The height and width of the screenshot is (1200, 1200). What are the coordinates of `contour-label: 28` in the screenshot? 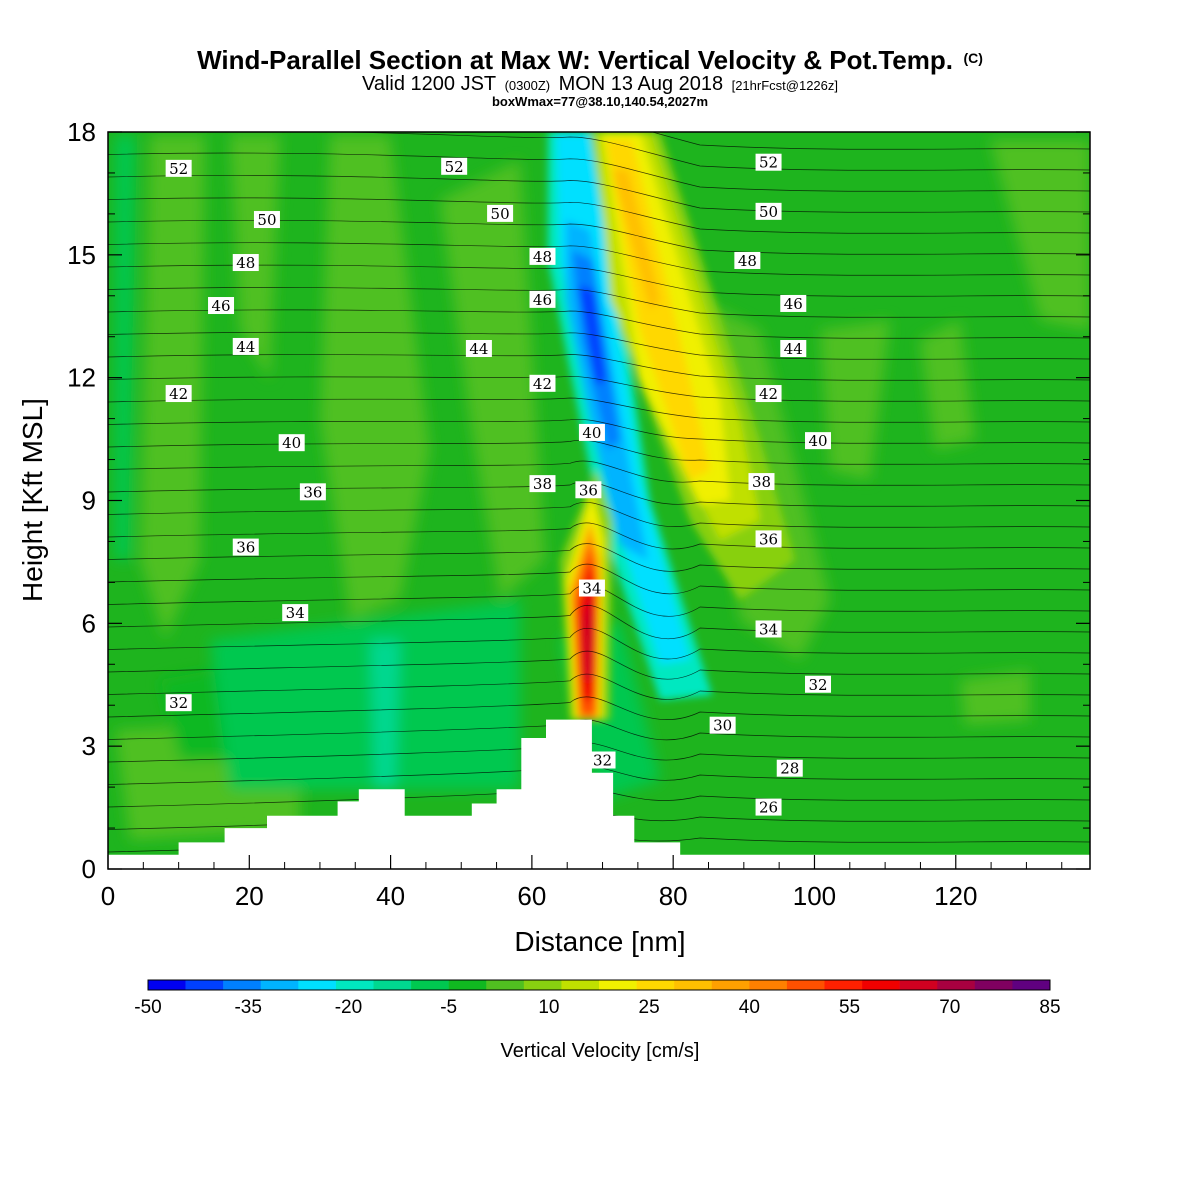 It's located at (789, 768).